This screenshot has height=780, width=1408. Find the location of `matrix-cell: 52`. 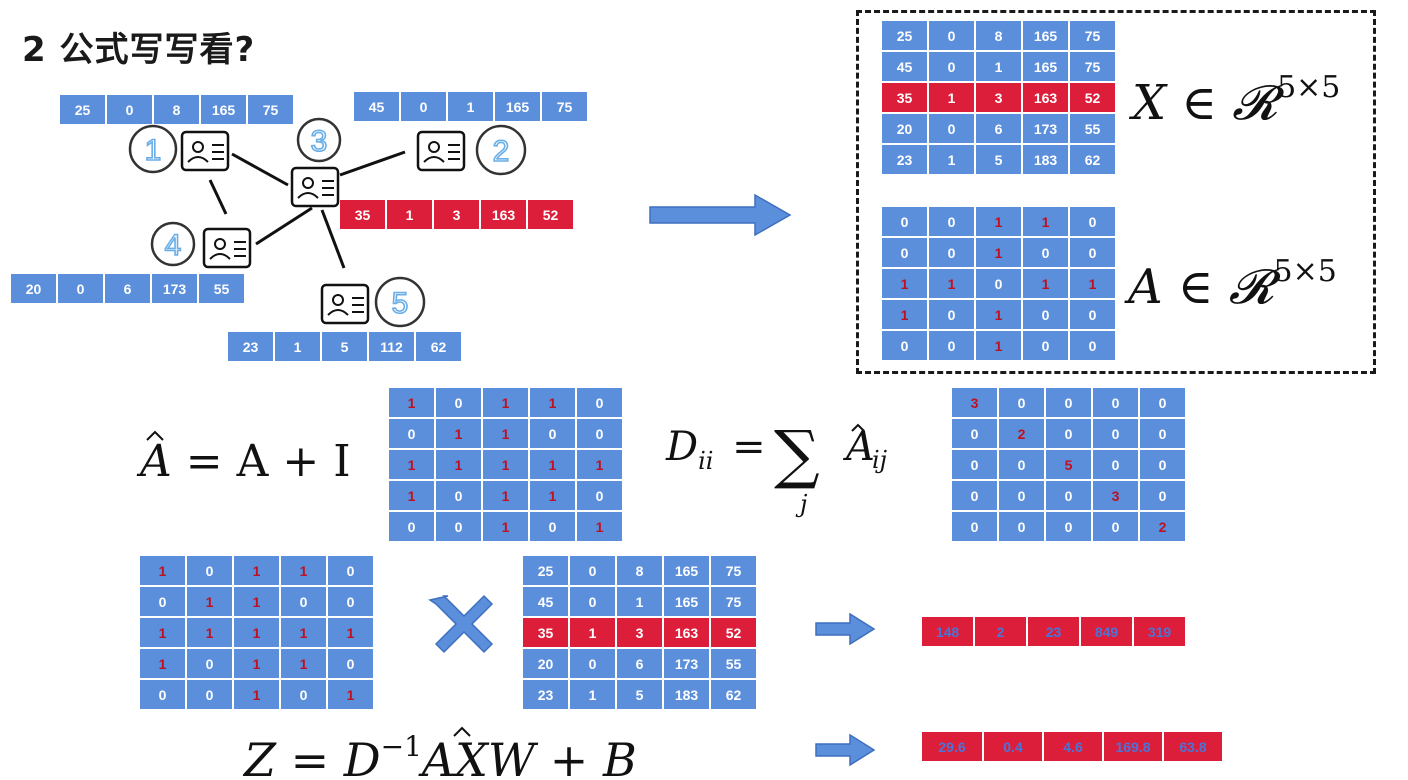

matrix-cell: 52 is located at coordinates (1092, 97).